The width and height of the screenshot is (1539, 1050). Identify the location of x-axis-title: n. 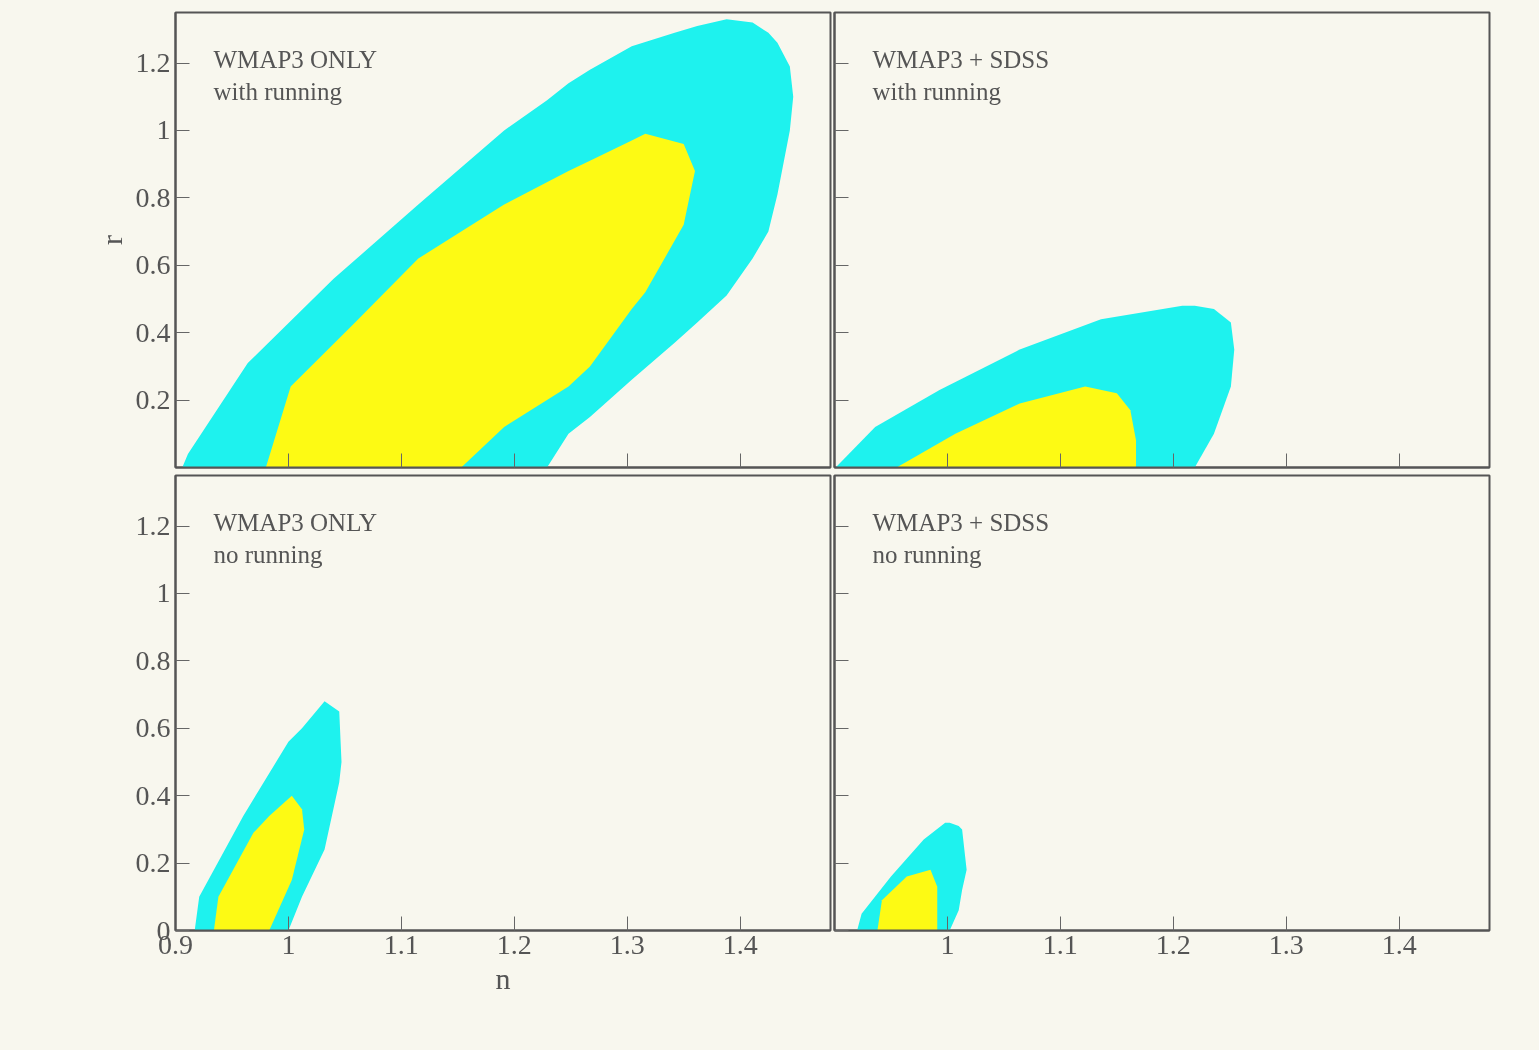
(503, 978).